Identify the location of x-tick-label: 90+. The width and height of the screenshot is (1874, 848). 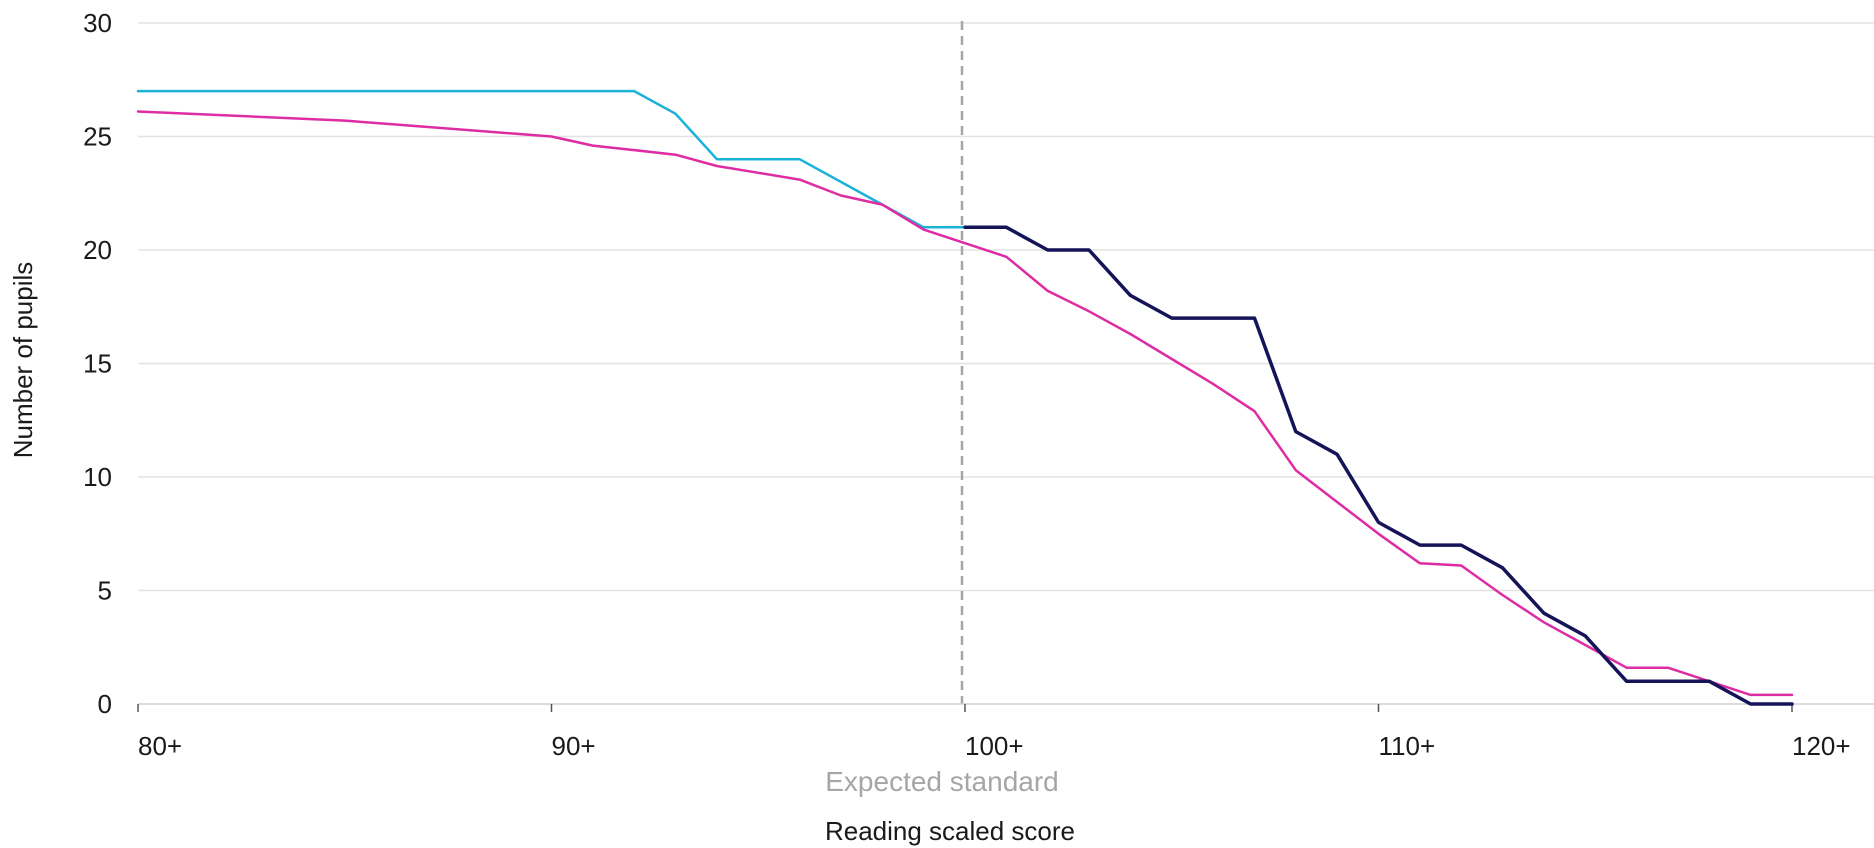
(574, 746).